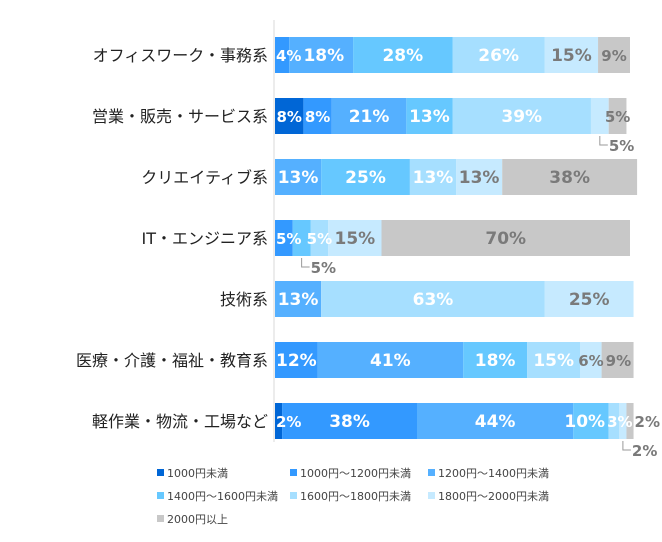 The image size is (662, 542). I want to click on data-label: 63%, so click(433, 300).